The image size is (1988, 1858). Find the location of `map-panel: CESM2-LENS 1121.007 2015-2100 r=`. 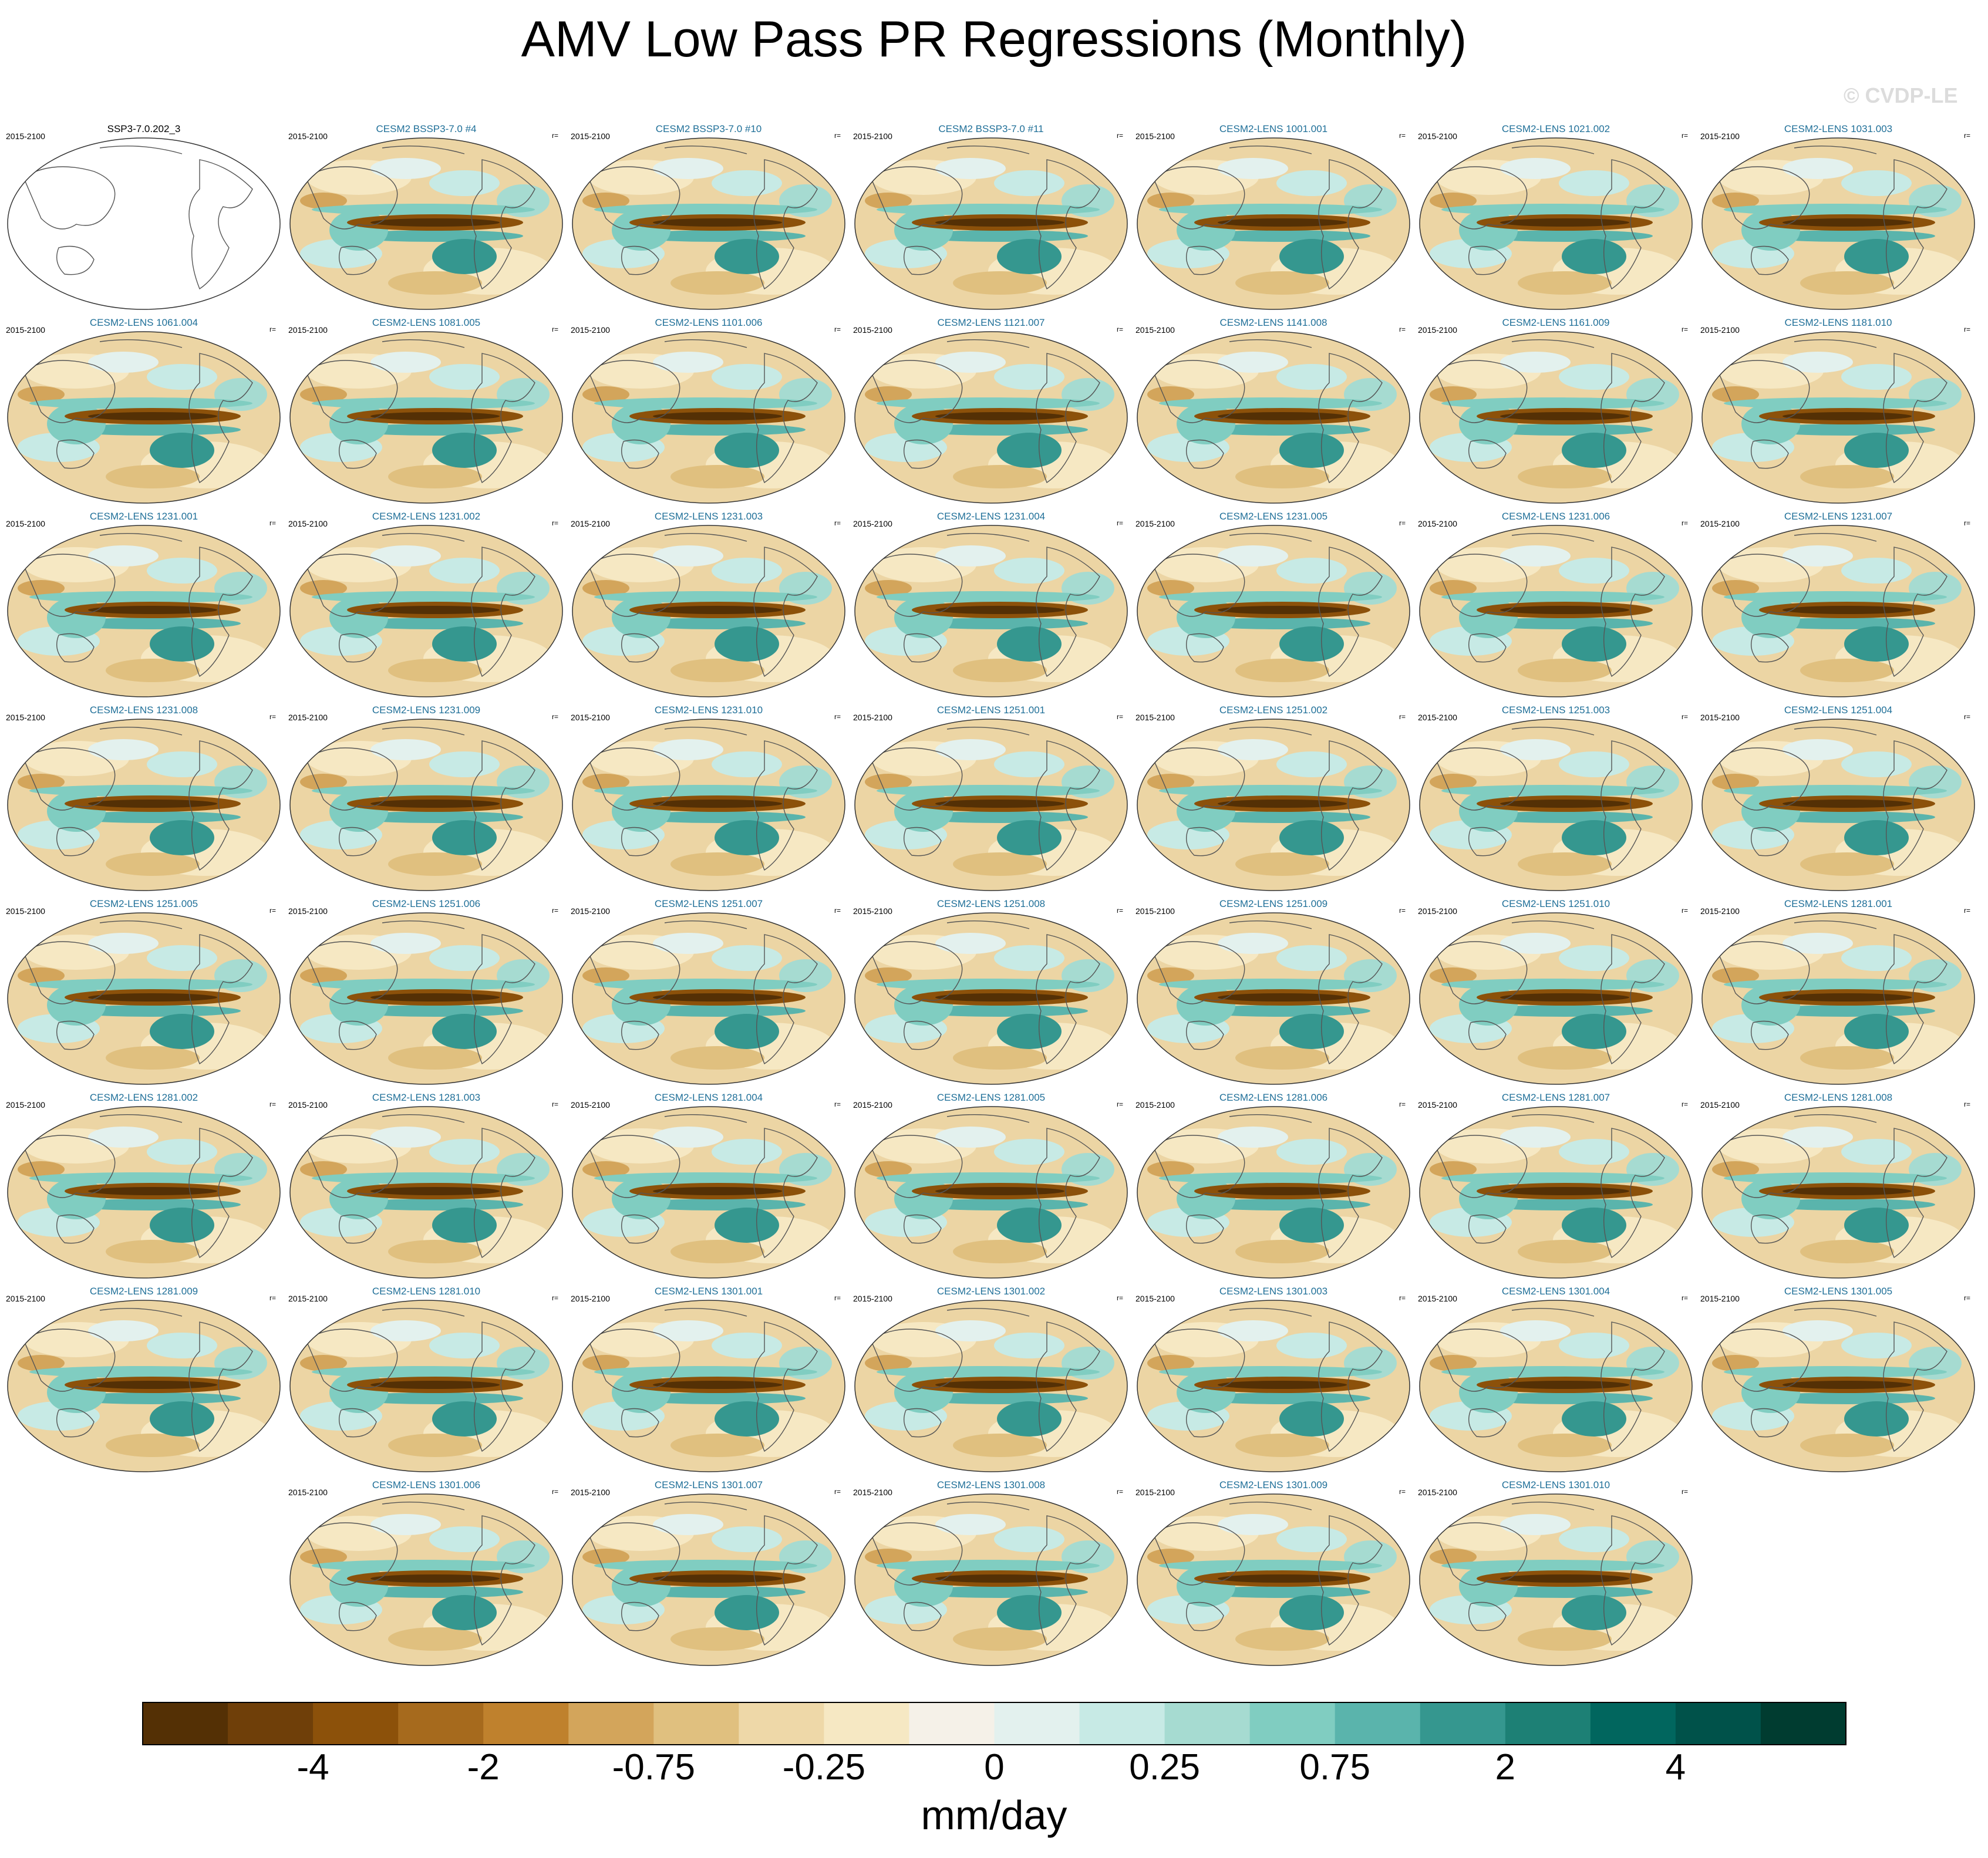

map-panel: CESM2-LENS 1121.007 2015-2100 r= is located at coordinates (991, 411).